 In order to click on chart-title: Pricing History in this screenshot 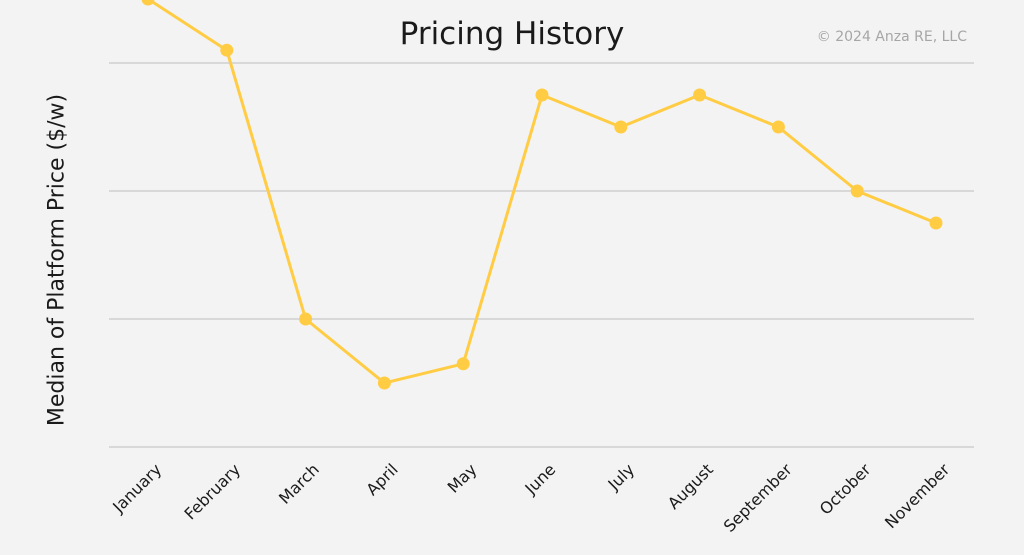, I will do `click(512, 34)`.